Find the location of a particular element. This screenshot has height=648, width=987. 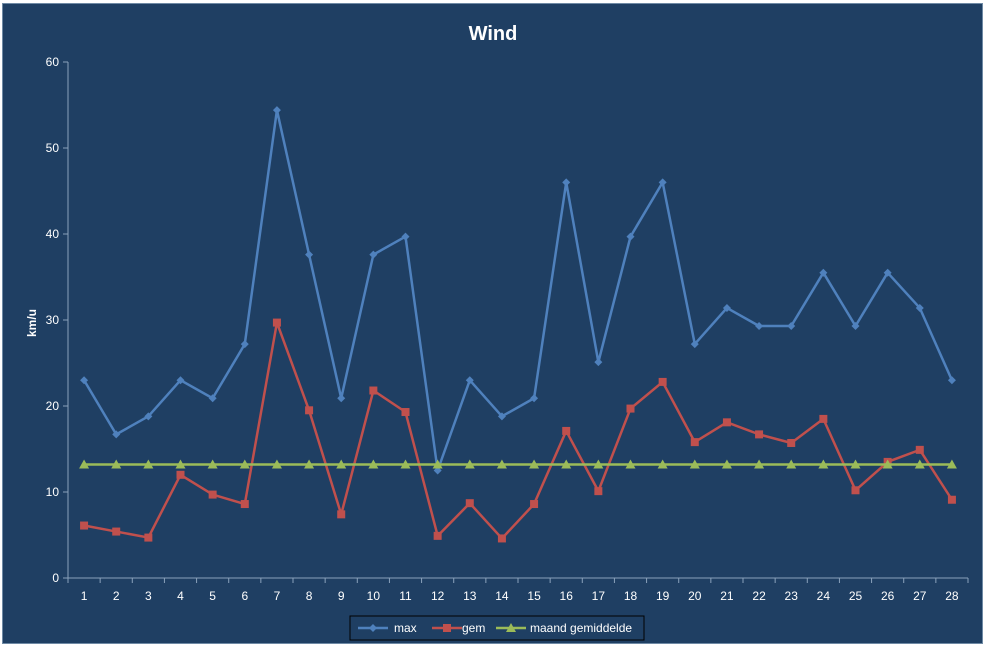

legend-box is located at coordinates (497, 628).